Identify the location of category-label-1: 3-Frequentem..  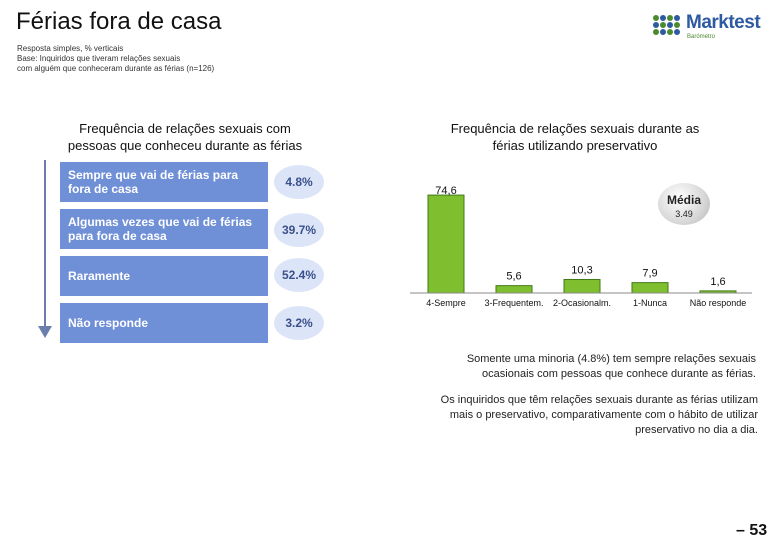
(513, 303).